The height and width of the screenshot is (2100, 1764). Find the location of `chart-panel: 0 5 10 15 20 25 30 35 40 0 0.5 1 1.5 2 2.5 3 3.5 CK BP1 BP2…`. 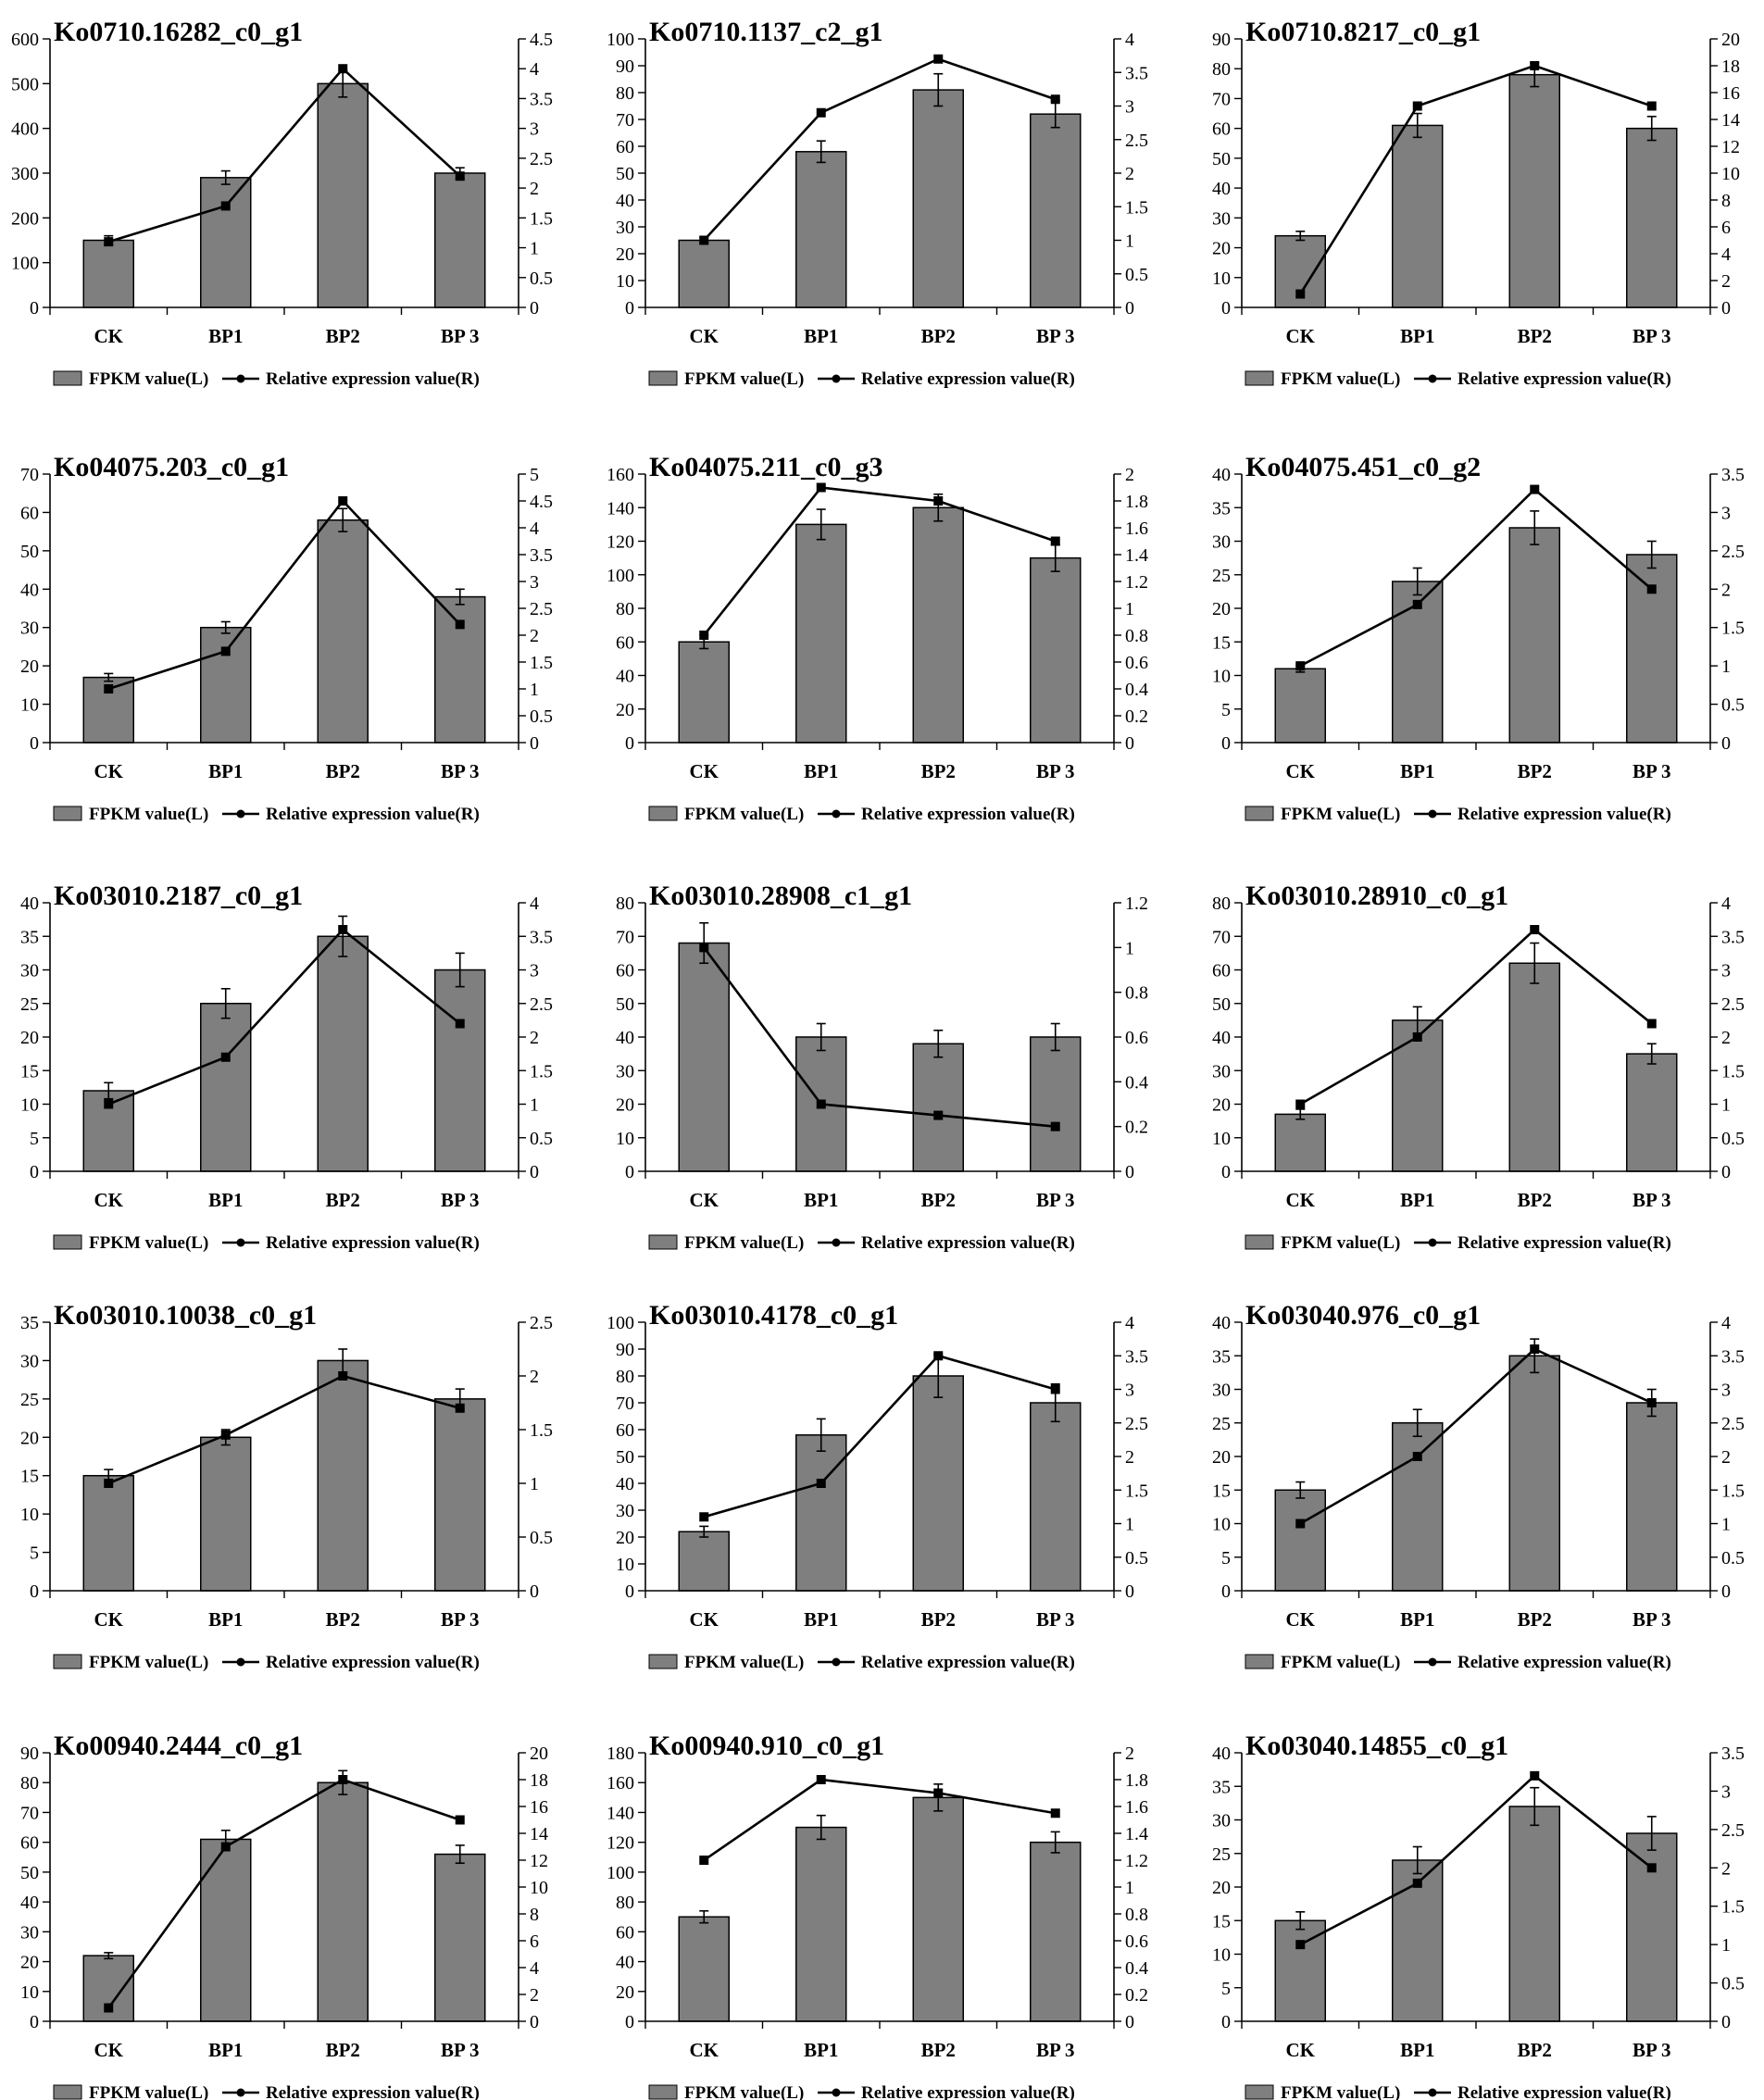

chart-panel: 0 5 10 15 20 25 30 35 40 0 0.5 1 1.5 2 2.5 3 3.5 CK BP1 BP2… is located at coordinates (1478, 638).